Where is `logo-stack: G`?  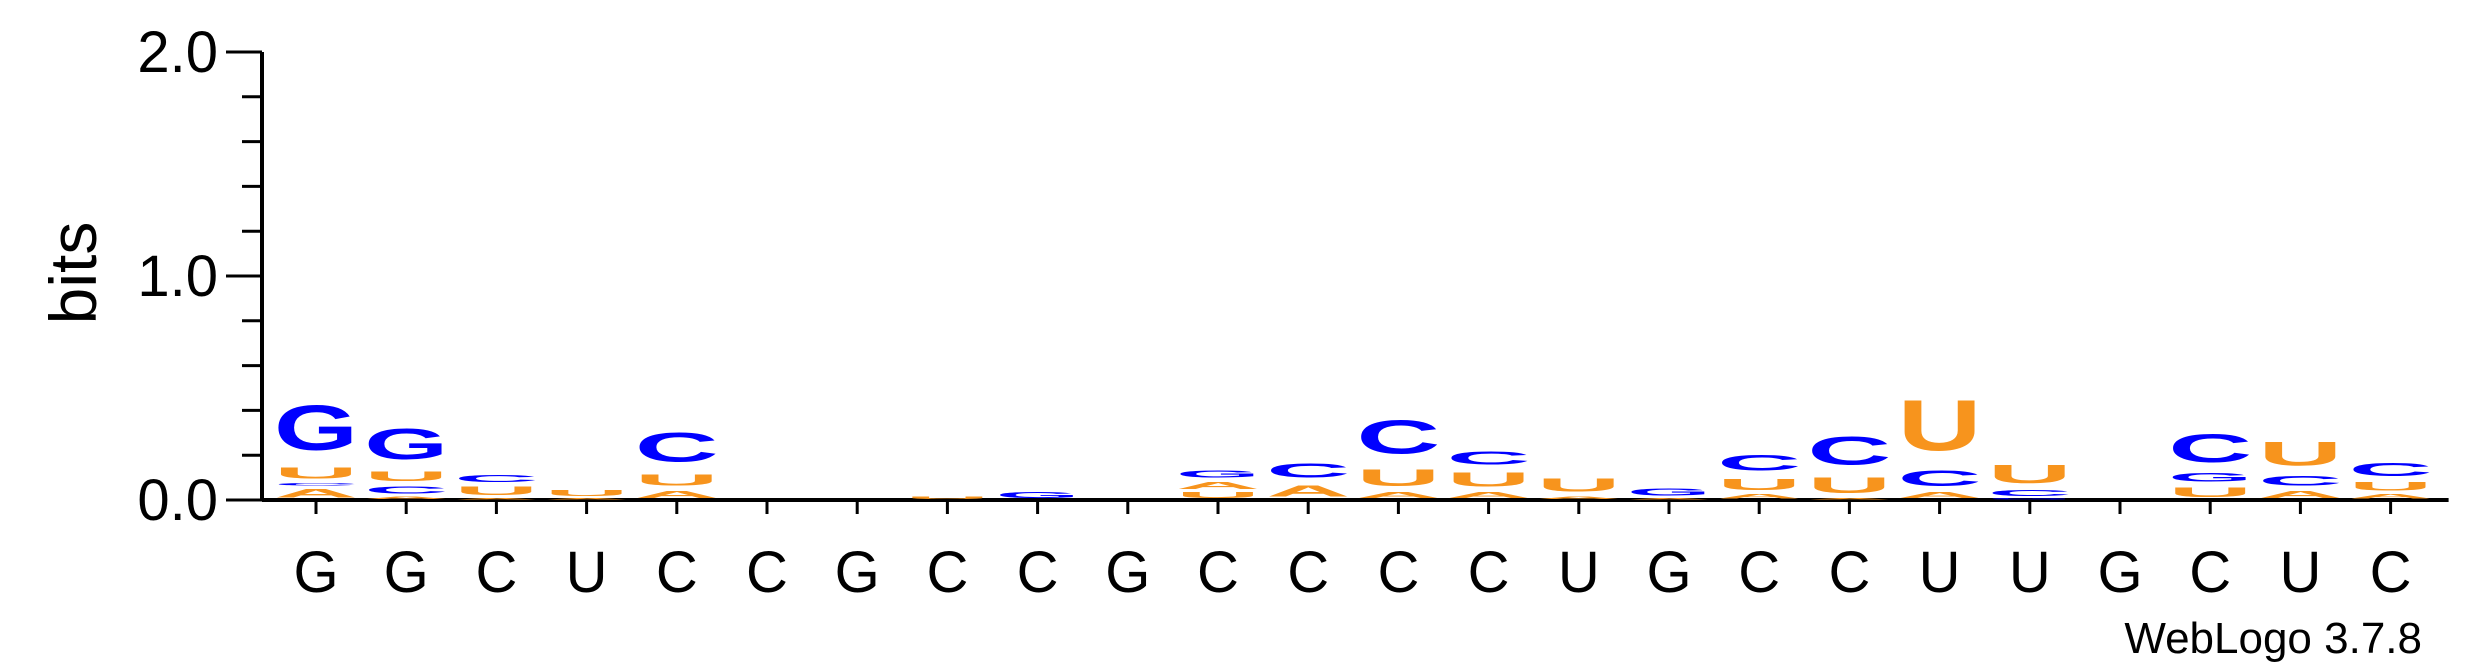 logo-stack: G is located at coordinates (1038, 495).